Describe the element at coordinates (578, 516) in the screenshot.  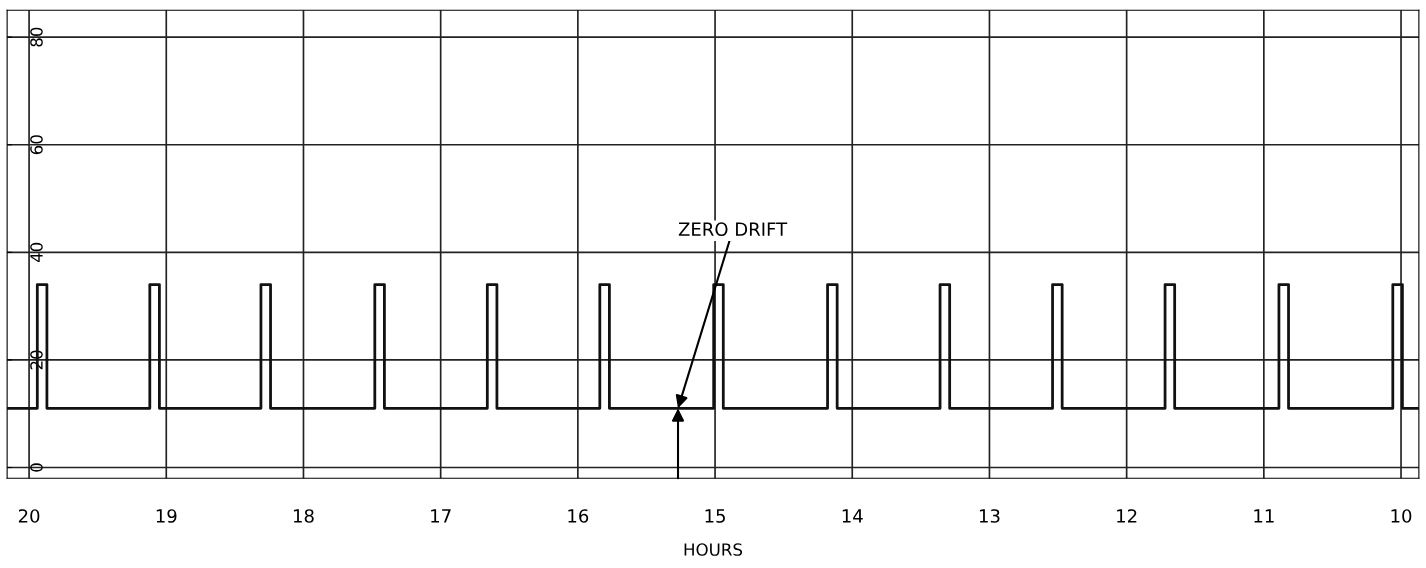
I see `x-tick-label: 16` at that location.